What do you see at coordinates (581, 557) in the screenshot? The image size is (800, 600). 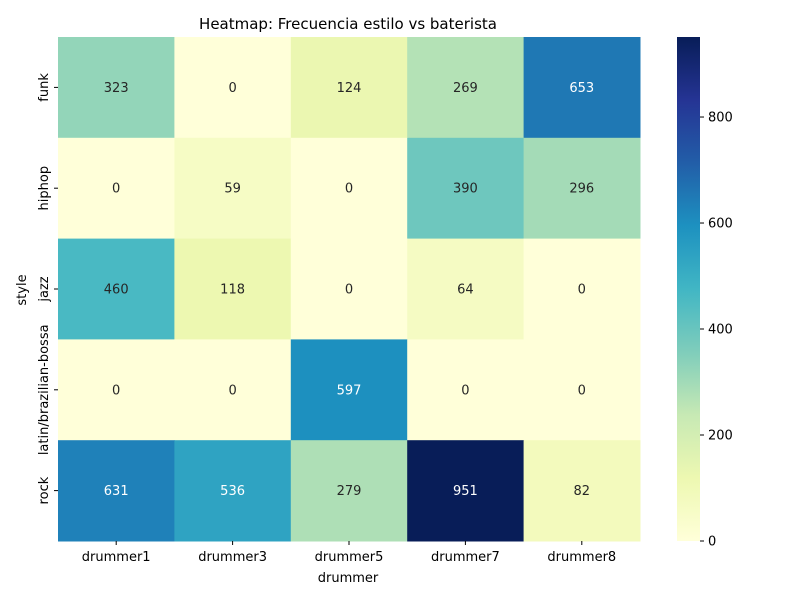 I see `x-tick-label: drummer8` at bounding box center [581, 557].